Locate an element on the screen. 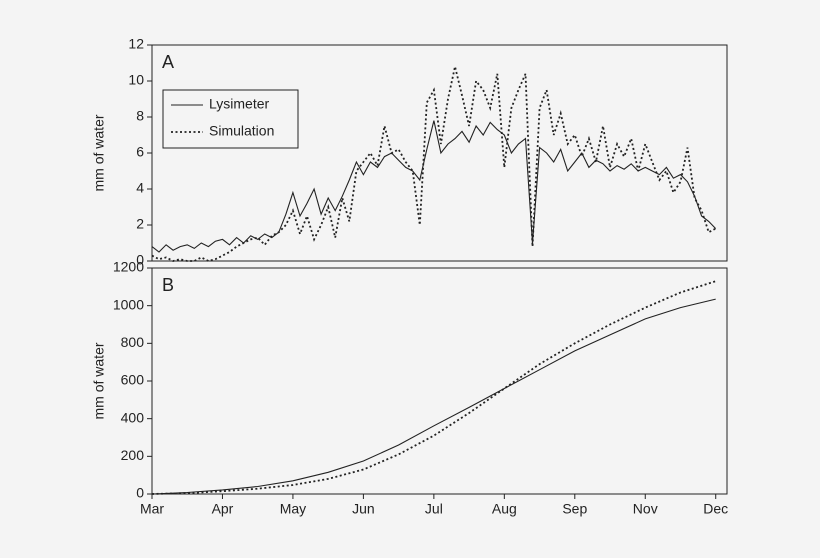  x-tick-label: Jul is located at coordinates (434, 509).